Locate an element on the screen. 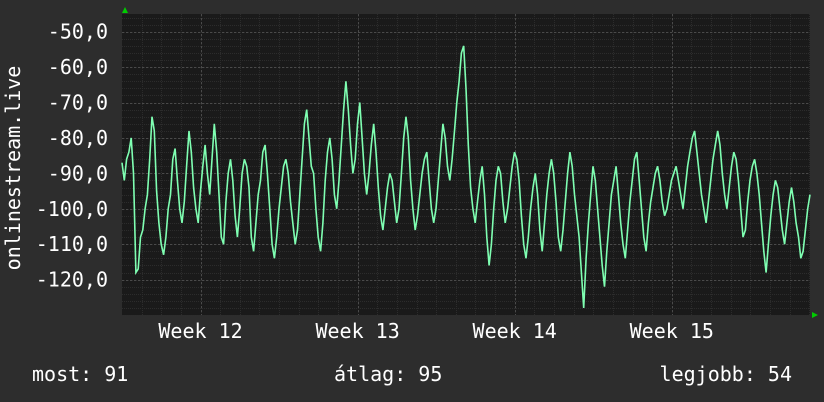 This screenshot has width=824, height=402. y-tick-label: -70,0 is located at coordinates (78, 103).